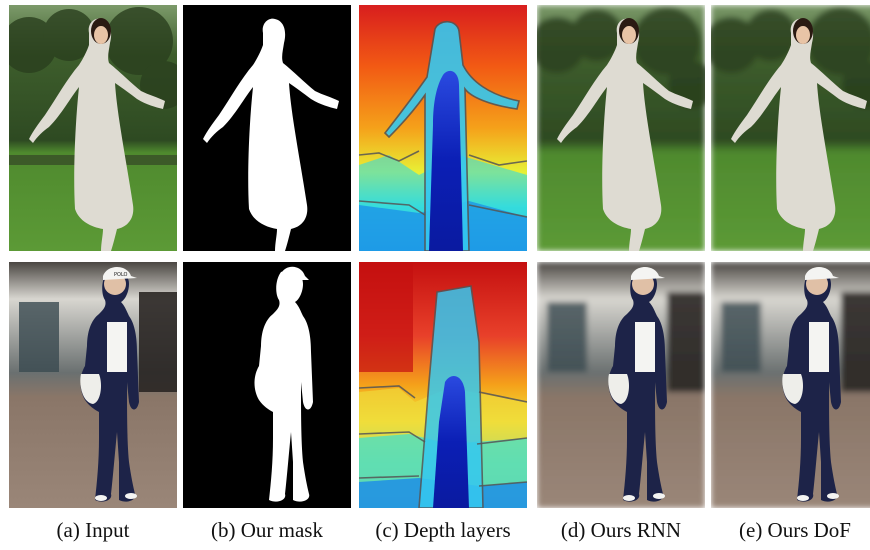 Image resolution: width=870 pixels, height=550 pixels. I want to click on row2-input-photo: POLO, so click(93, 385).